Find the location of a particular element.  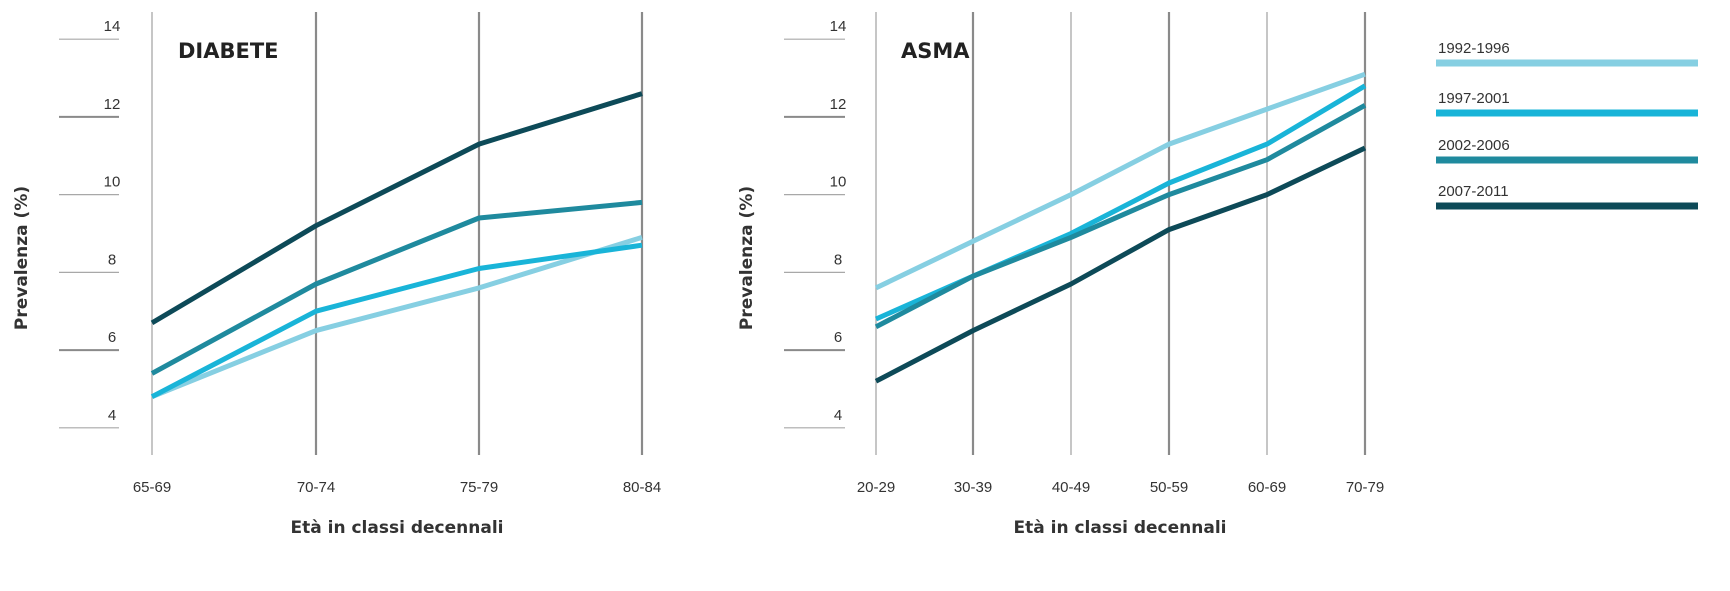

x-tick-label: 80-84 is located at coordinates (642, 487).